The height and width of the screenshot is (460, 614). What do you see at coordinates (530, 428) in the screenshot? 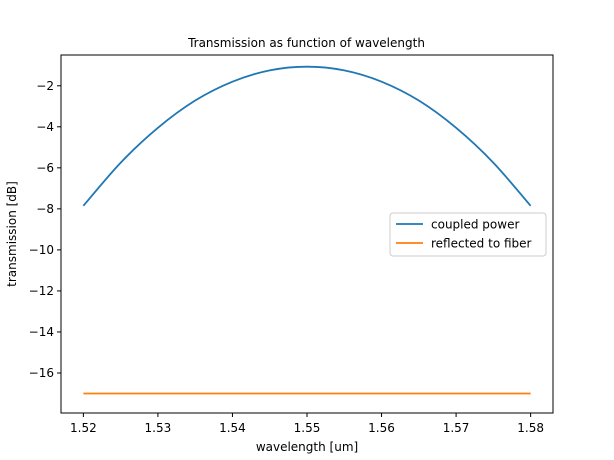
I see `x-tick-label: 1.58` at bounding box center [530, 428].